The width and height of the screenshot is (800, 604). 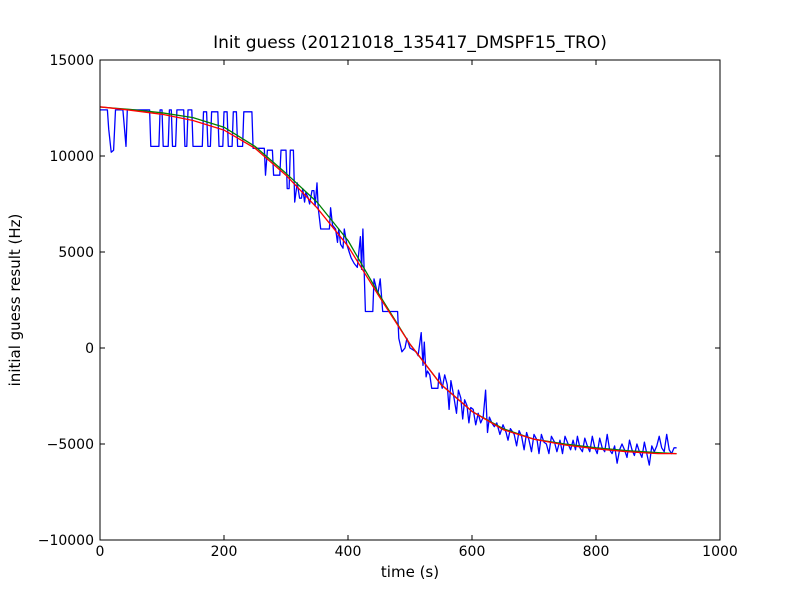 What do you see at coordinates (472, 552) in the screenshot?
I see `x-tick-label: 600` at bounding box center [472, 552].